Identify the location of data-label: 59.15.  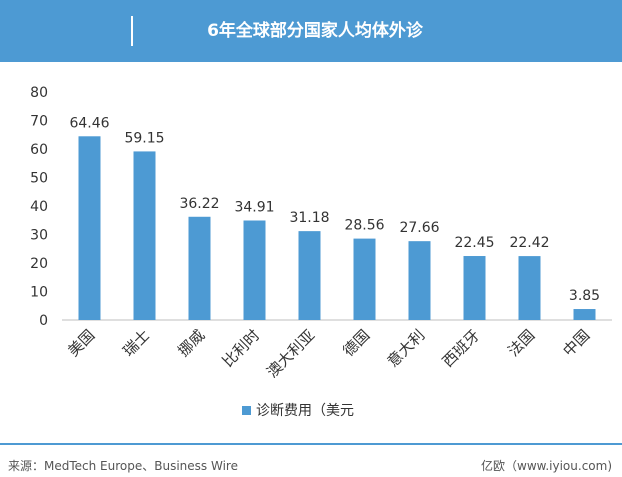
(144, 138).